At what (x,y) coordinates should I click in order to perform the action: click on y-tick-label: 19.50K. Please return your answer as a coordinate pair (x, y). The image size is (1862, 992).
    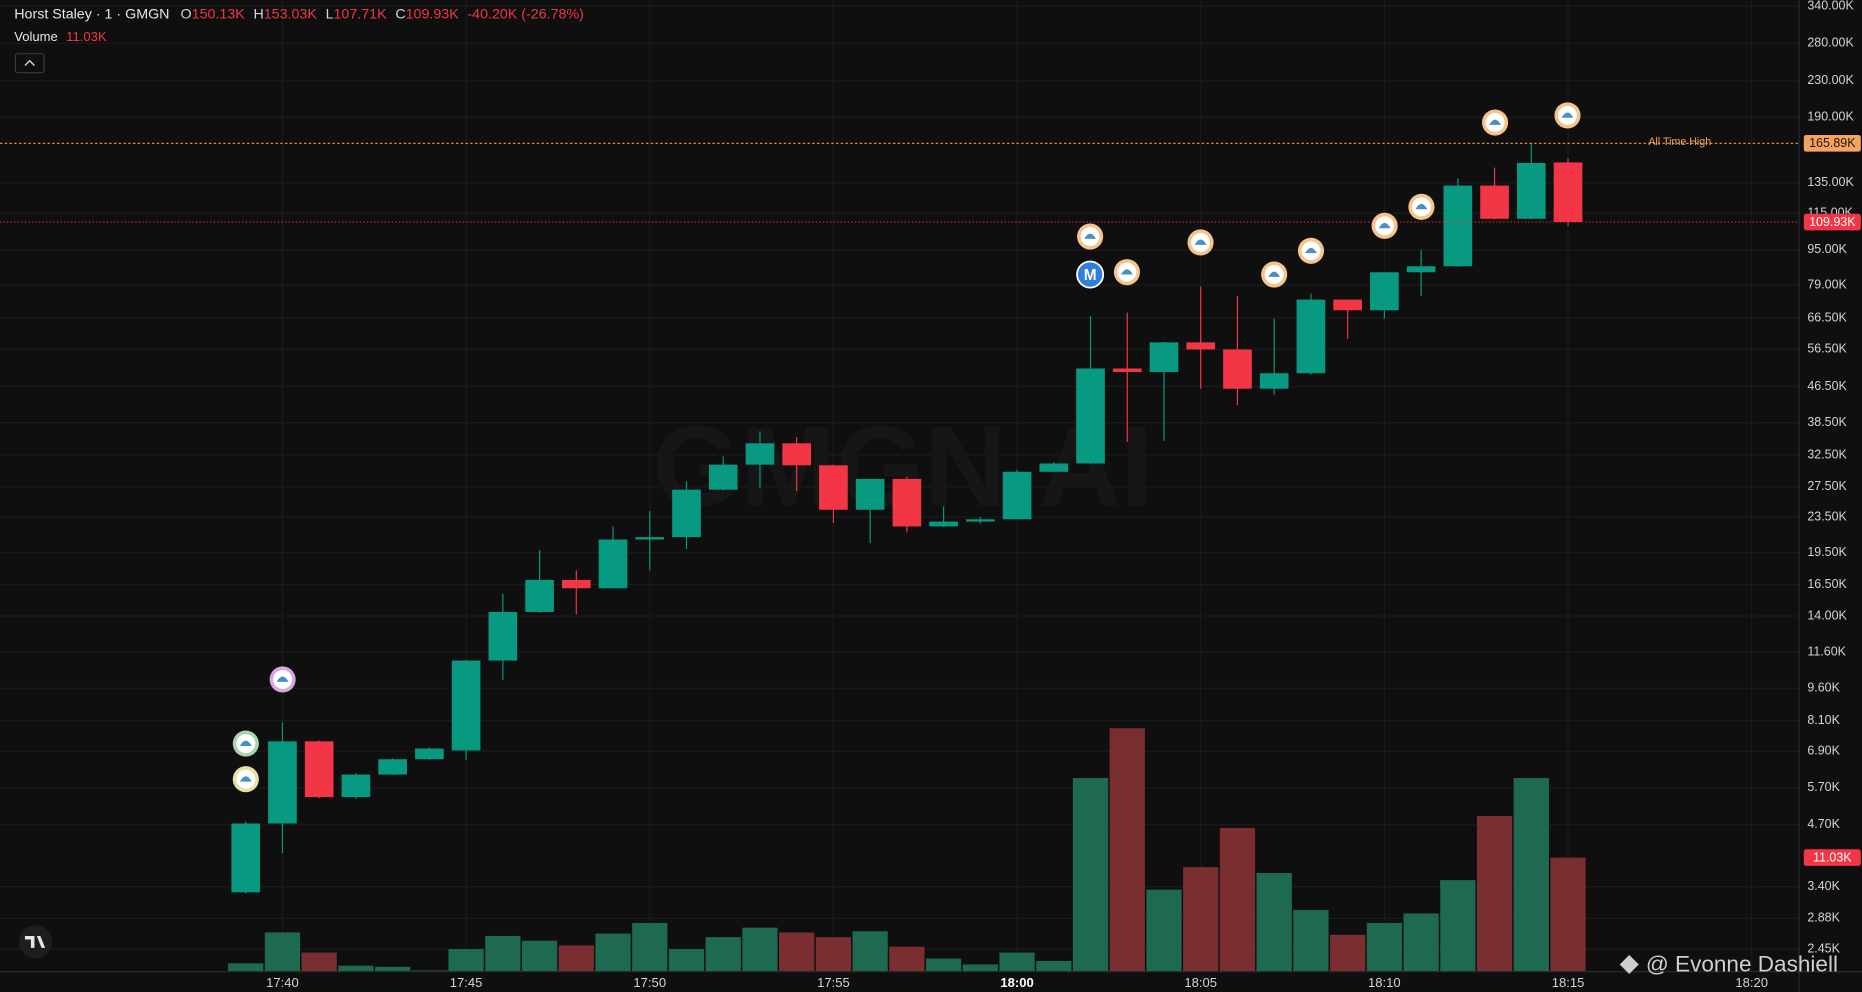
    Looking at the image, I should click on (1827, 552).